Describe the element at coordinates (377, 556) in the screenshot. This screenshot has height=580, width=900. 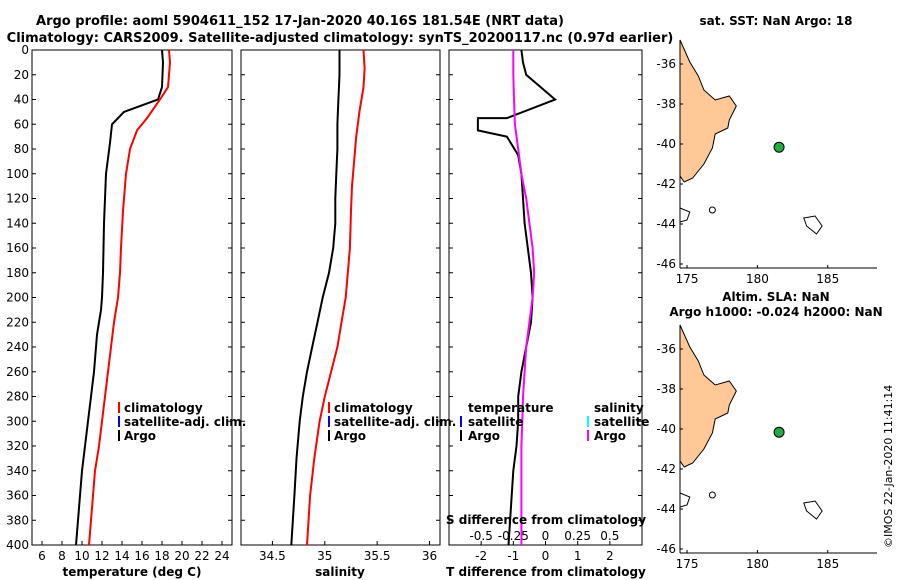
I see `x-tick-label: 35.5` at that location.